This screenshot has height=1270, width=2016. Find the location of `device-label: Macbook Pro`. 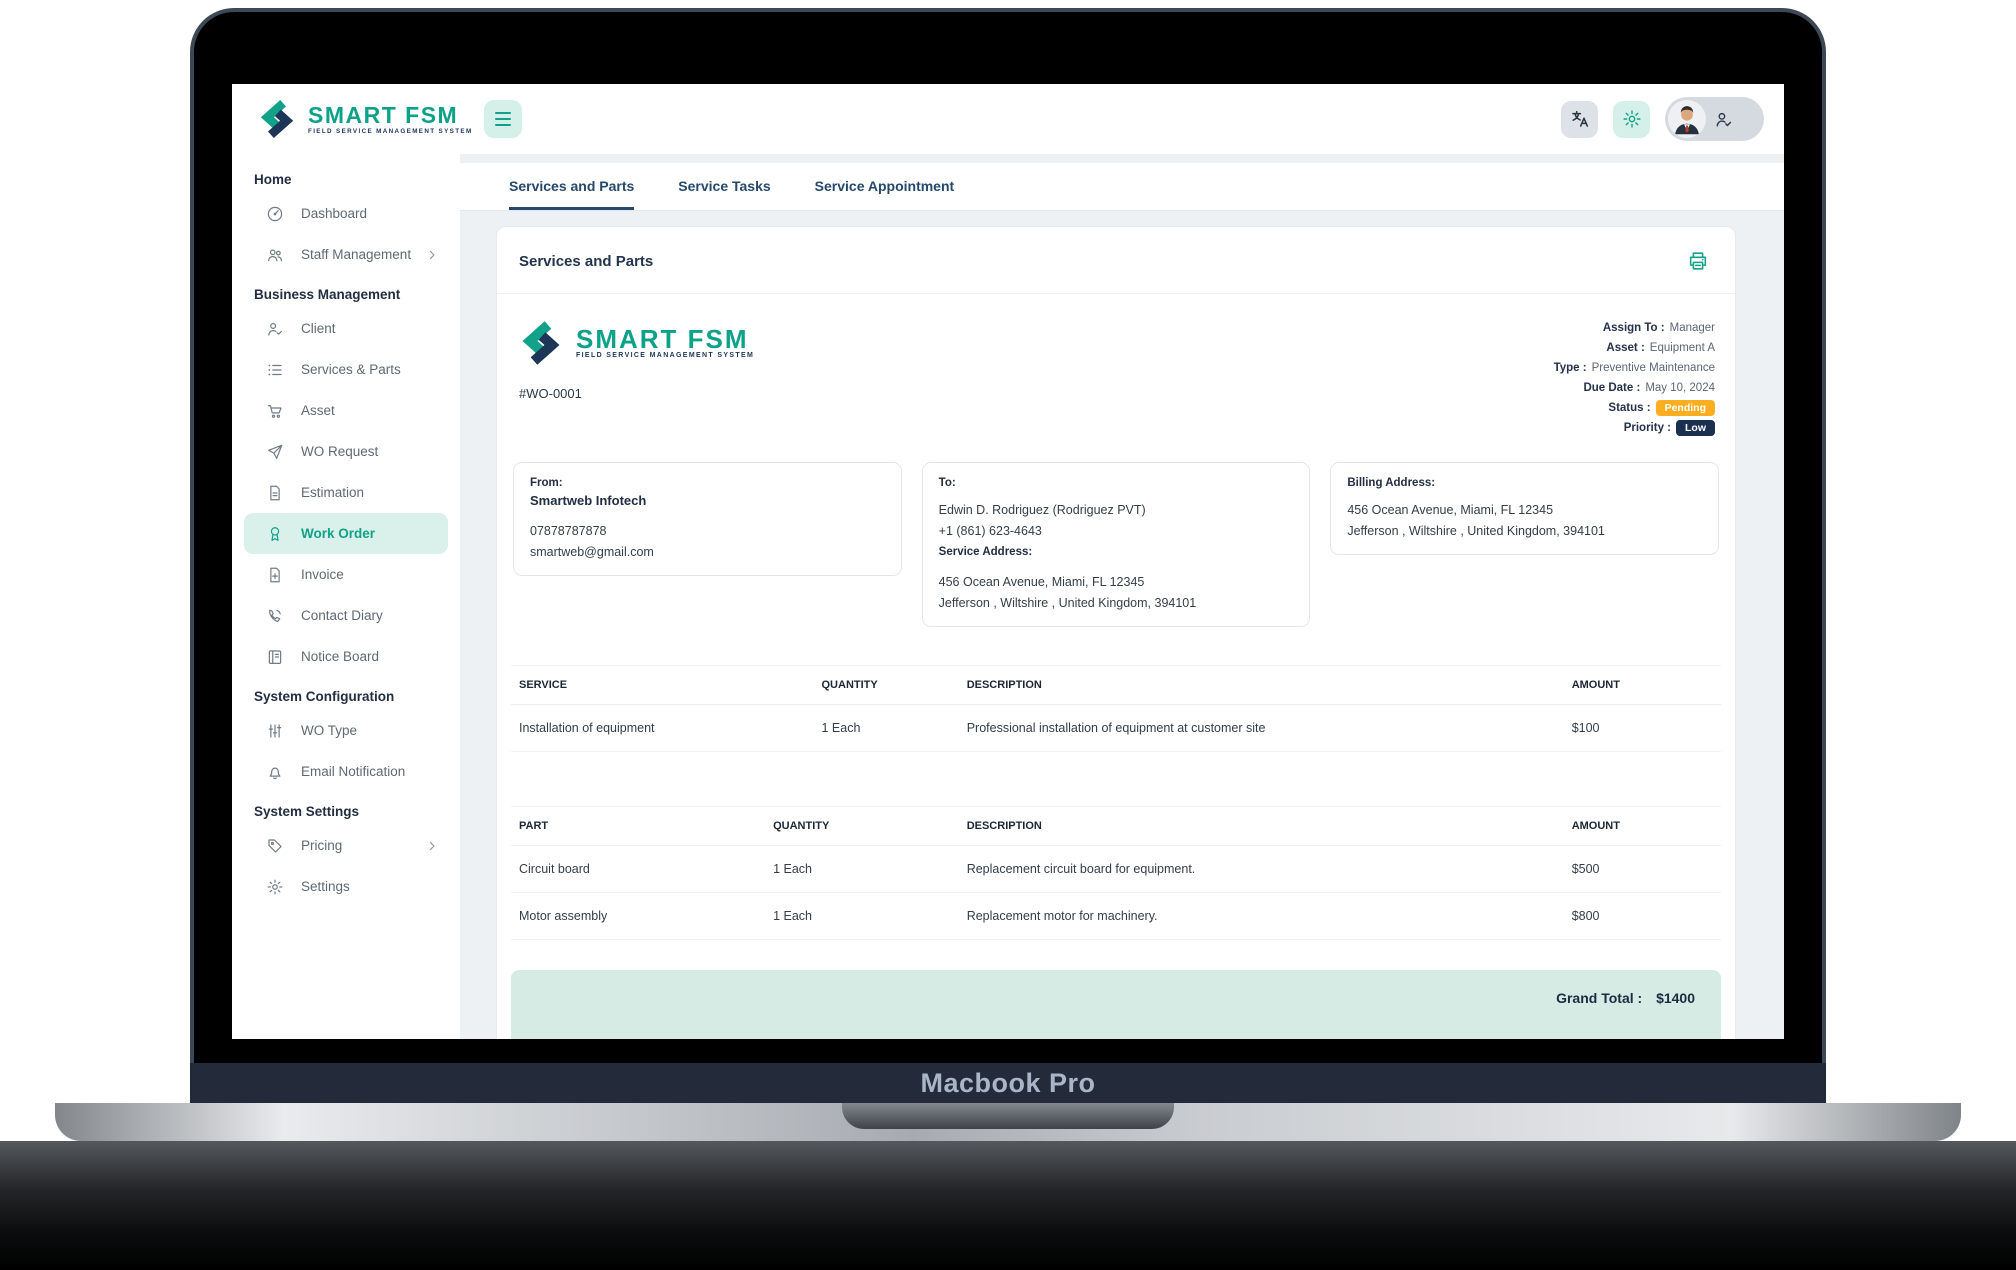

device-label: Macbook Pro is located at coordinates (1008, 1082).